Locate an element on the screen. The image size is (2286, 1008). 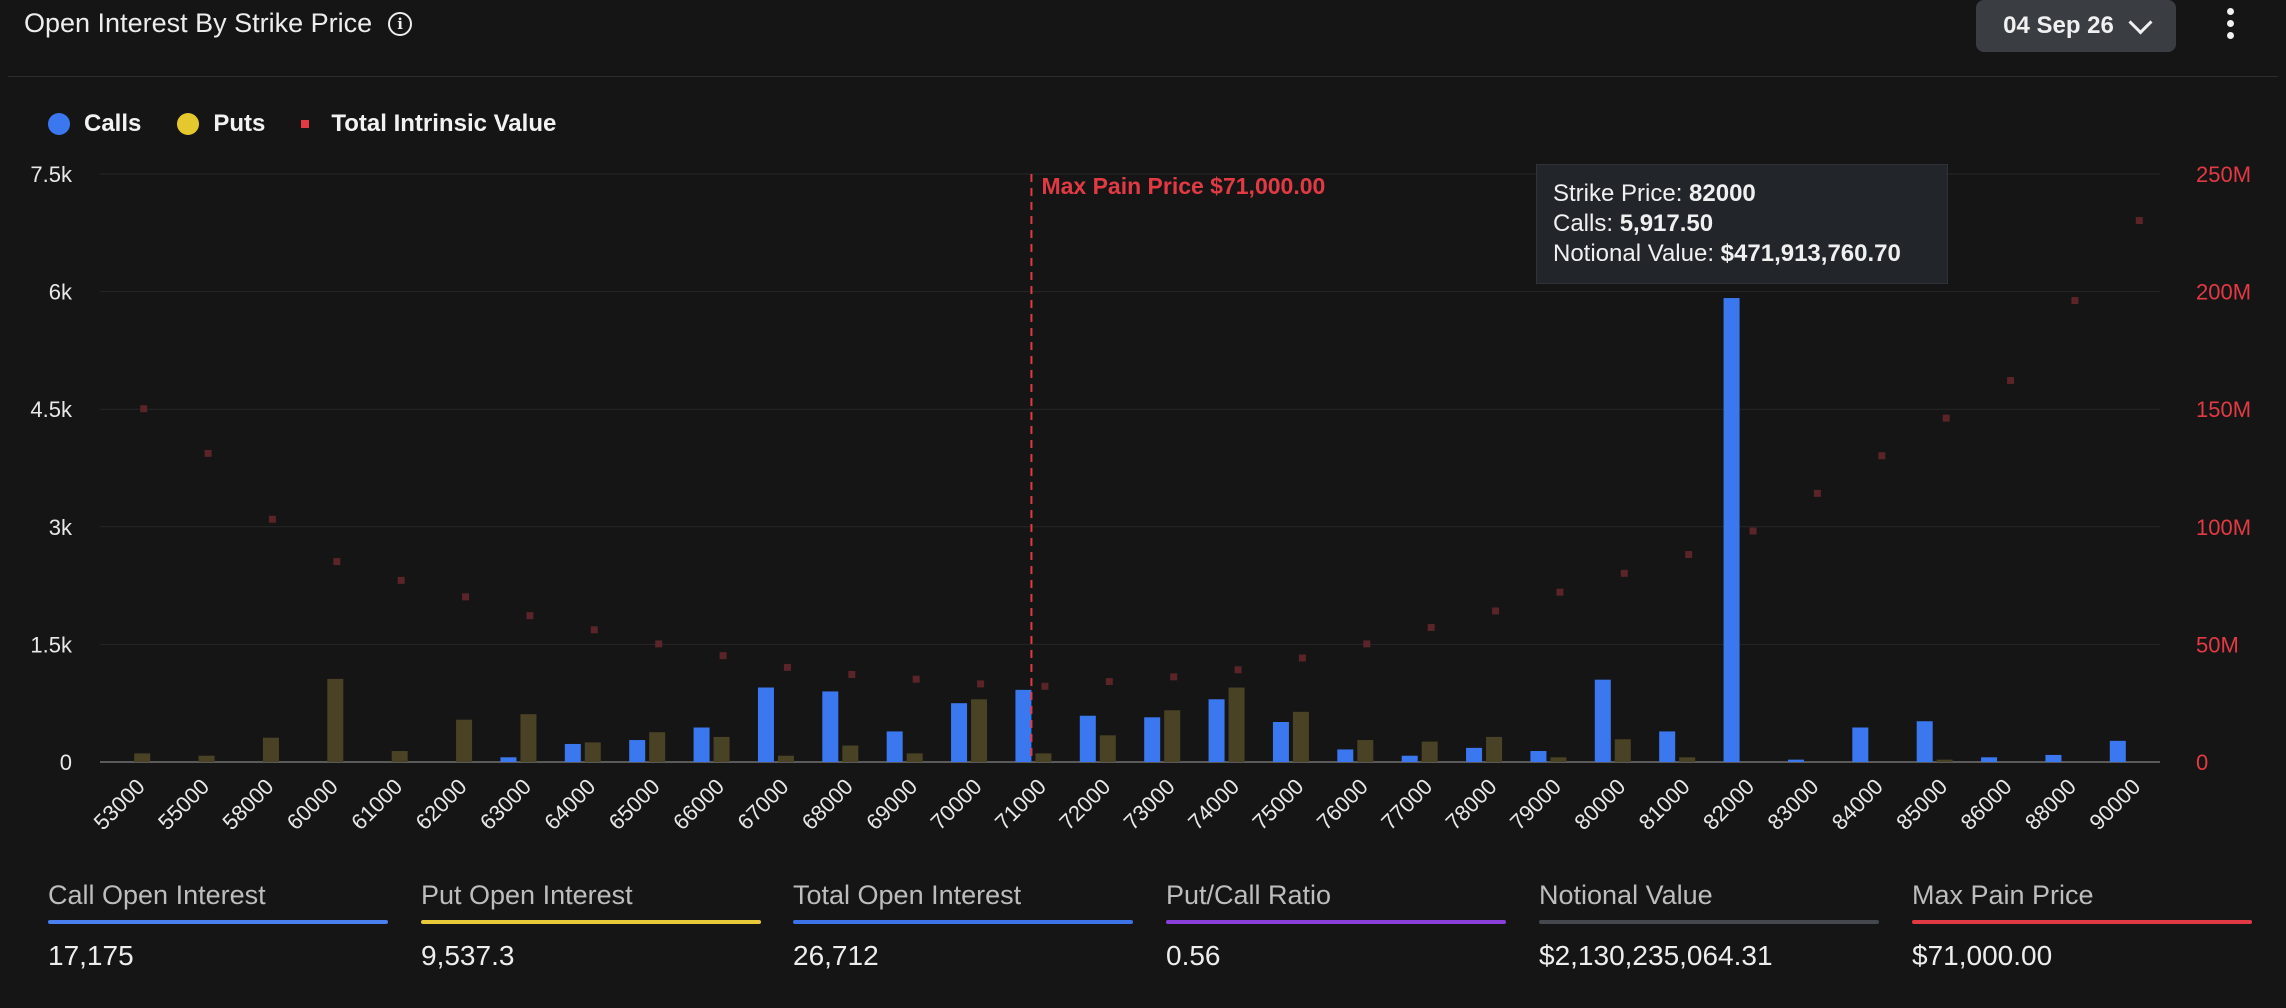
tooltip-strike-label: Strike Price: is located at coordinates (1621, 193).